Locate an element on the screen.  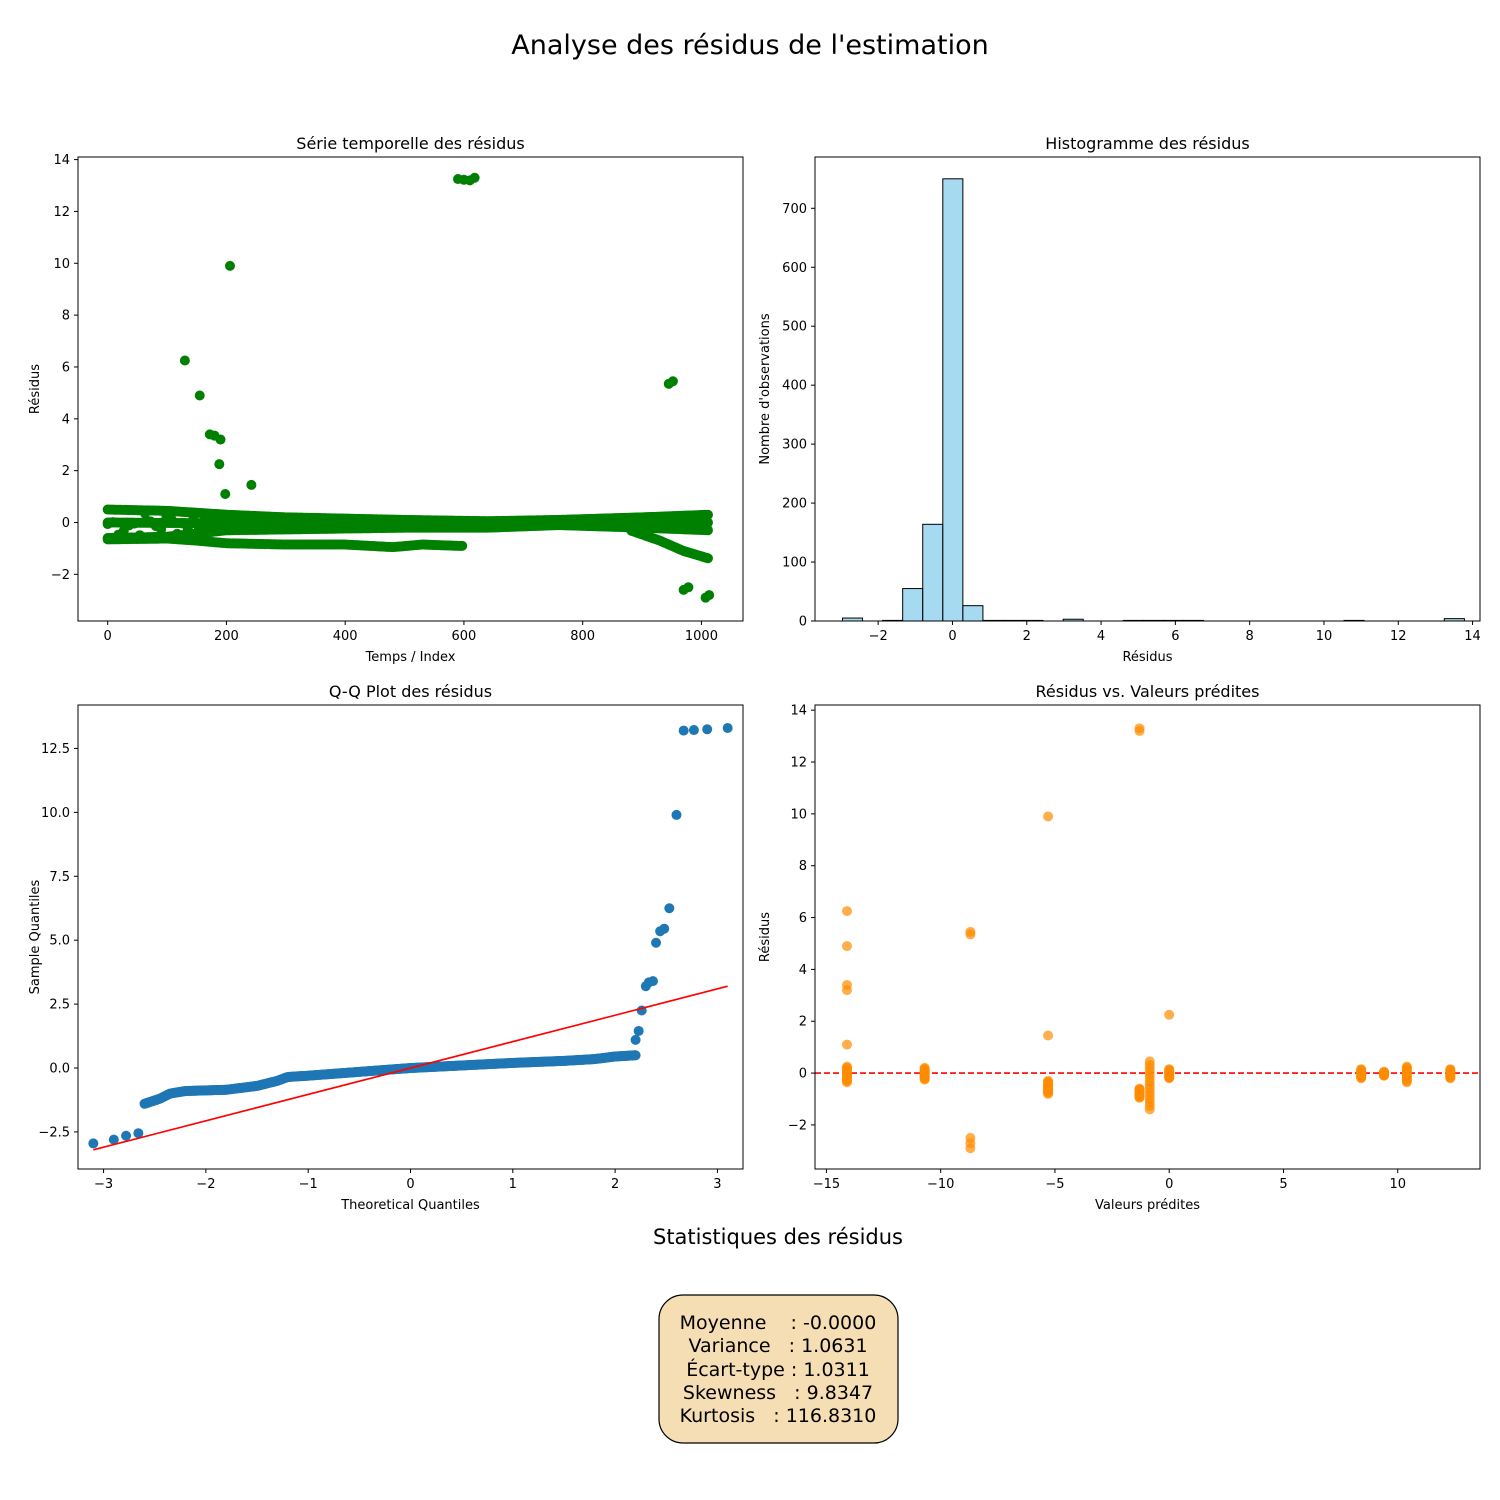
fitted-ytick-label: 2 is located at coordinates (803, 1022).